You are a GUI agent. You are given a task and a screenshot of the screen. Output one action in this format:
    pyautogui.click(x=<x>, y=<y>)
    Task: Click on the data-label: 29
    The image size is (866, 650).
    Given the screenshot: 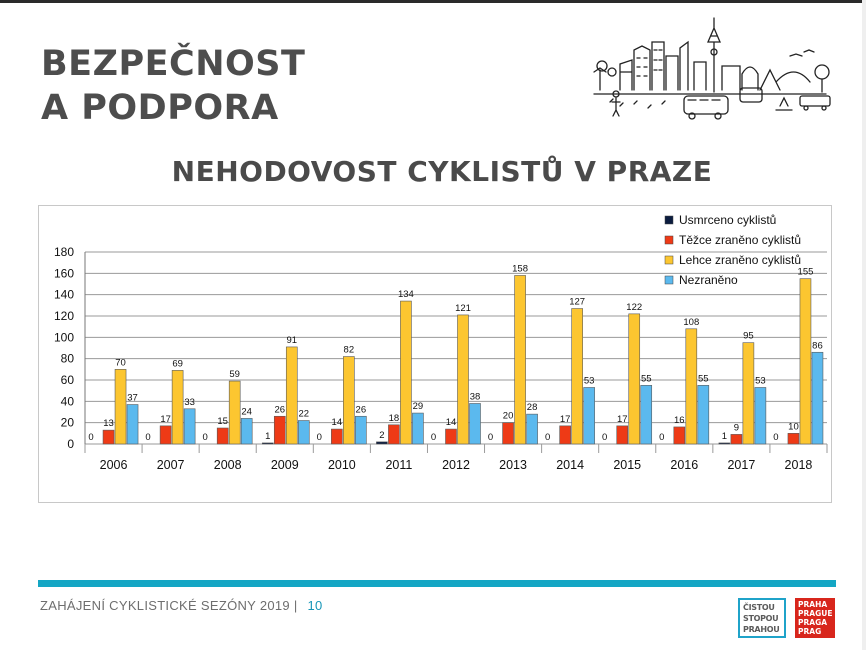 What is the action you would take?
    pyautogui.click(x=418, y=406)
    